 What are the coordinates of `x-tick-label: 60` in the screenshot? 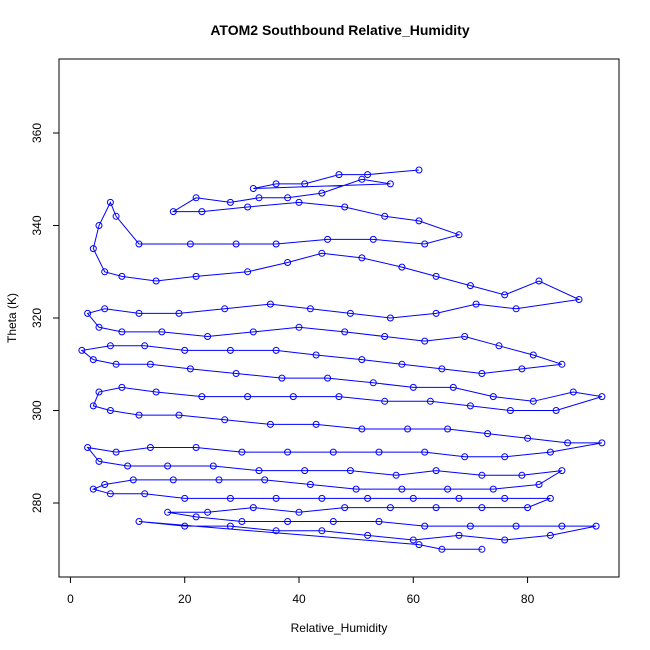 It's located at (414, 599).